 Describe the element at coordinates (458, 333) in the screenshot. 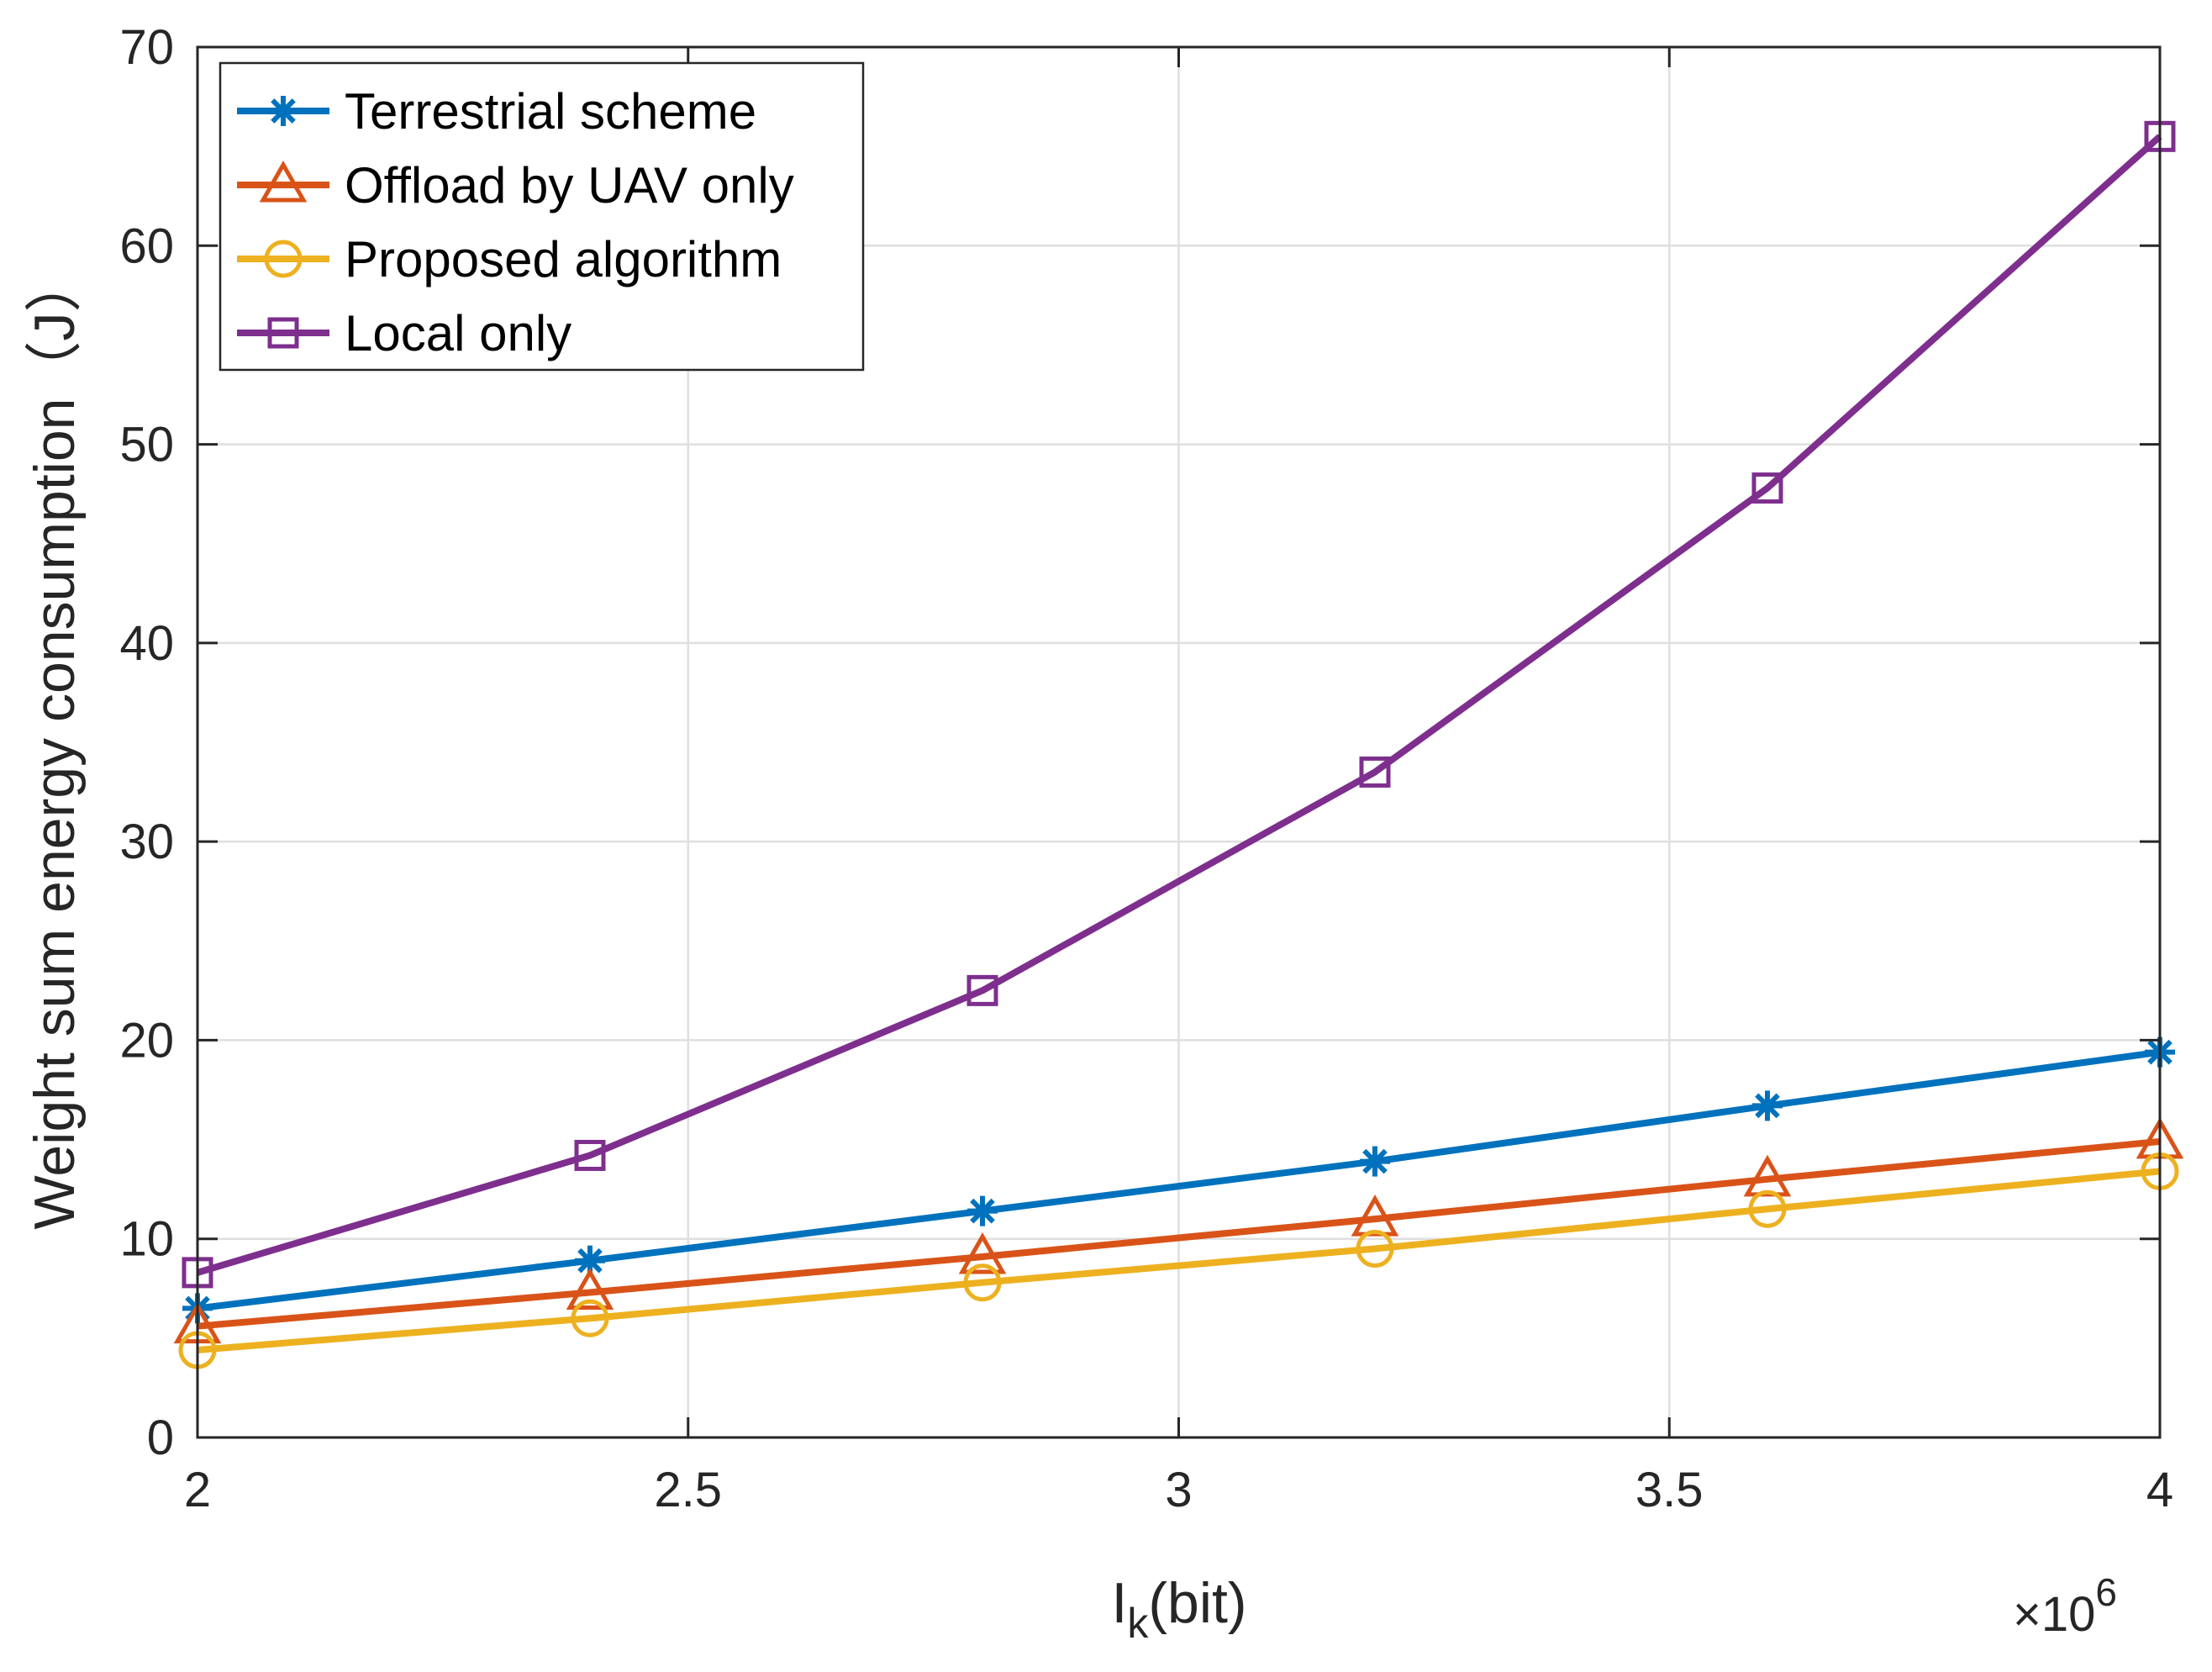

I see `legend-label: Local only` at that location.